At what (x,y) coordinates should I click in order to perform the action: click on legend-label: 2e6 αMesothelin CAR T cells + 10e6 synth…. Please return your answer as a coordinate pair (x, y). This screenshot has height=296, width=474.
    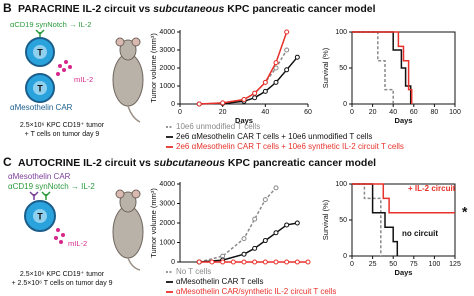
    Looking at the image, I should click on (290, 146).